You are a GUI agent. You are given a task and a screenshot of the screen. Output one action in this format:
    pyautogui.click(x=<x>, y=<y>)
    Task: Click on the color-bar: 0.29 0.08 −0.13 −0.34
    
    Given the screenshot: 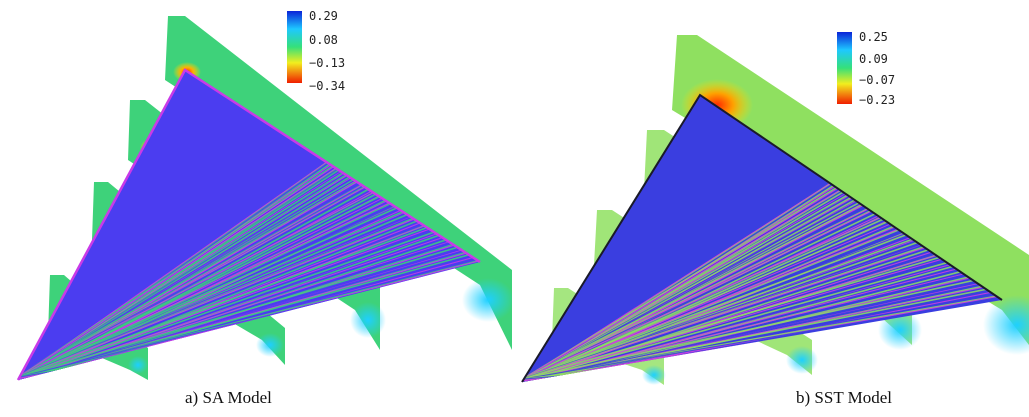 What is the action you would take?
    pyautogui.click(x=316, y=51)
    